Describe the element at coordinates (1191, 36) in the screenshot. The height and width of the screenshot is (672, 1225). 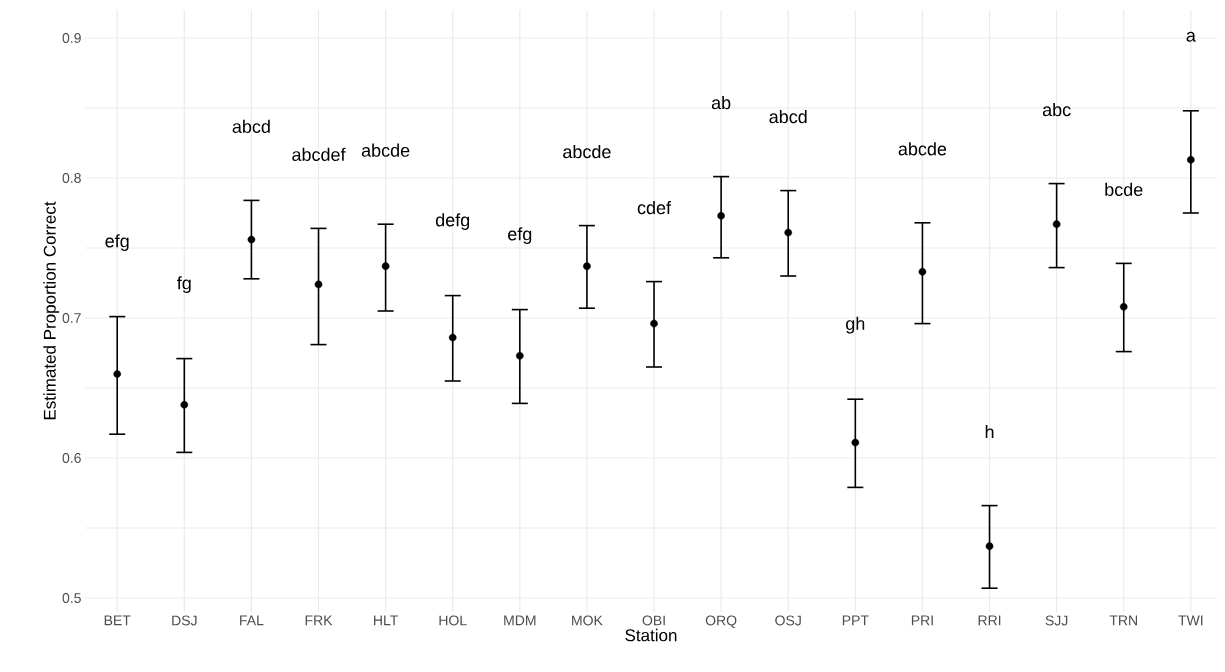
I see `annotation: a` at that location.